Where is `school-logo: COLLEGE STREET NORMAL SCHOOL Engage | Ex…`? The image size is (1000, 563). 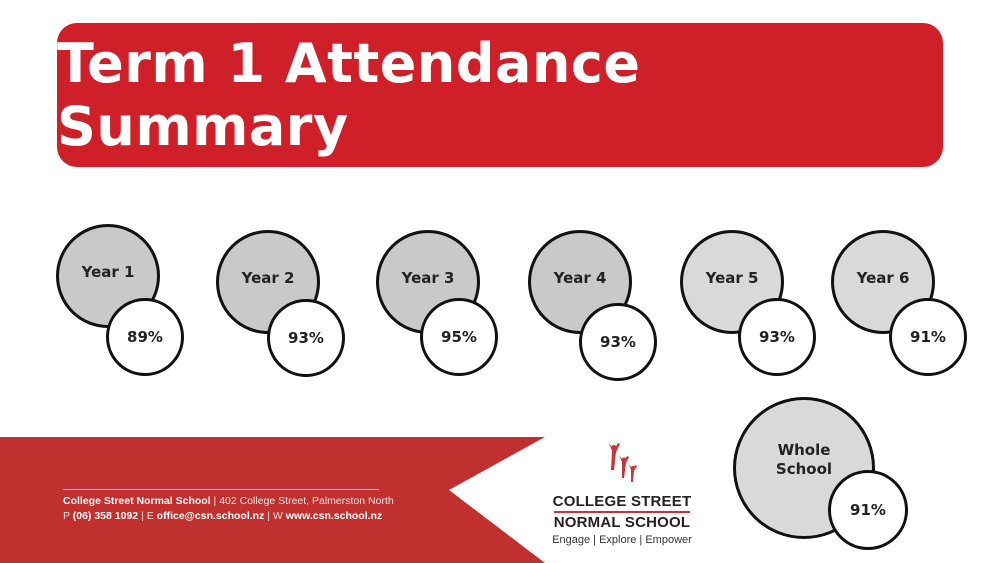 school-logo: COLLEGE STREET NORMAL SCHOOL Engage | Ex… is located at coordinates (622, 493).